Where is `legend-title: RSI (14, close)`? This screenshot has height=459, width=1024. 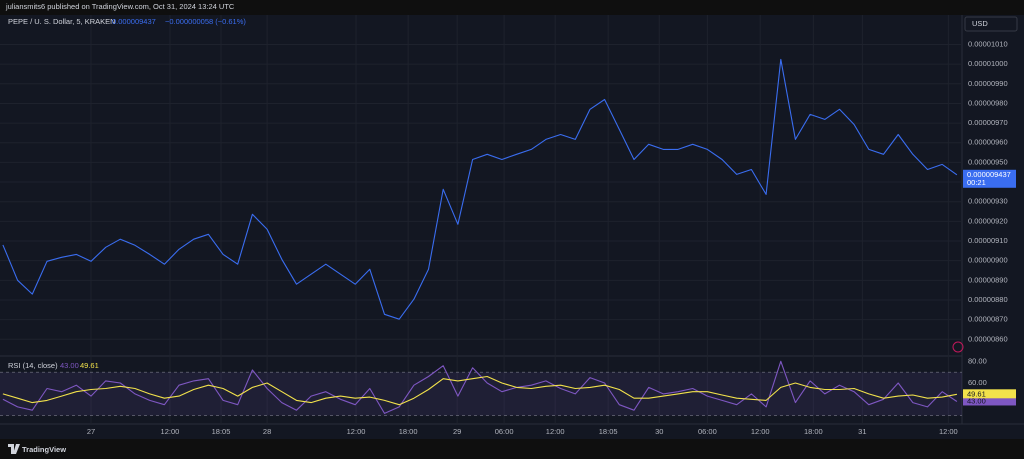 legend-title: RSI (14, close) is located at coordinates (33, 365).